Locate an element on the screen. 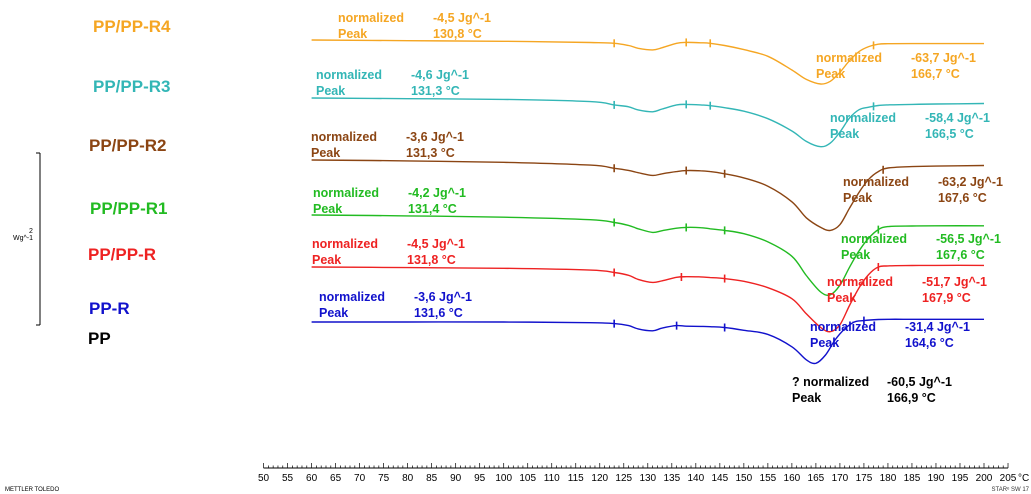 The width and height of the screenshot is (1031, 494). x-tick-label: 125 is located at coordinates (623, 478).